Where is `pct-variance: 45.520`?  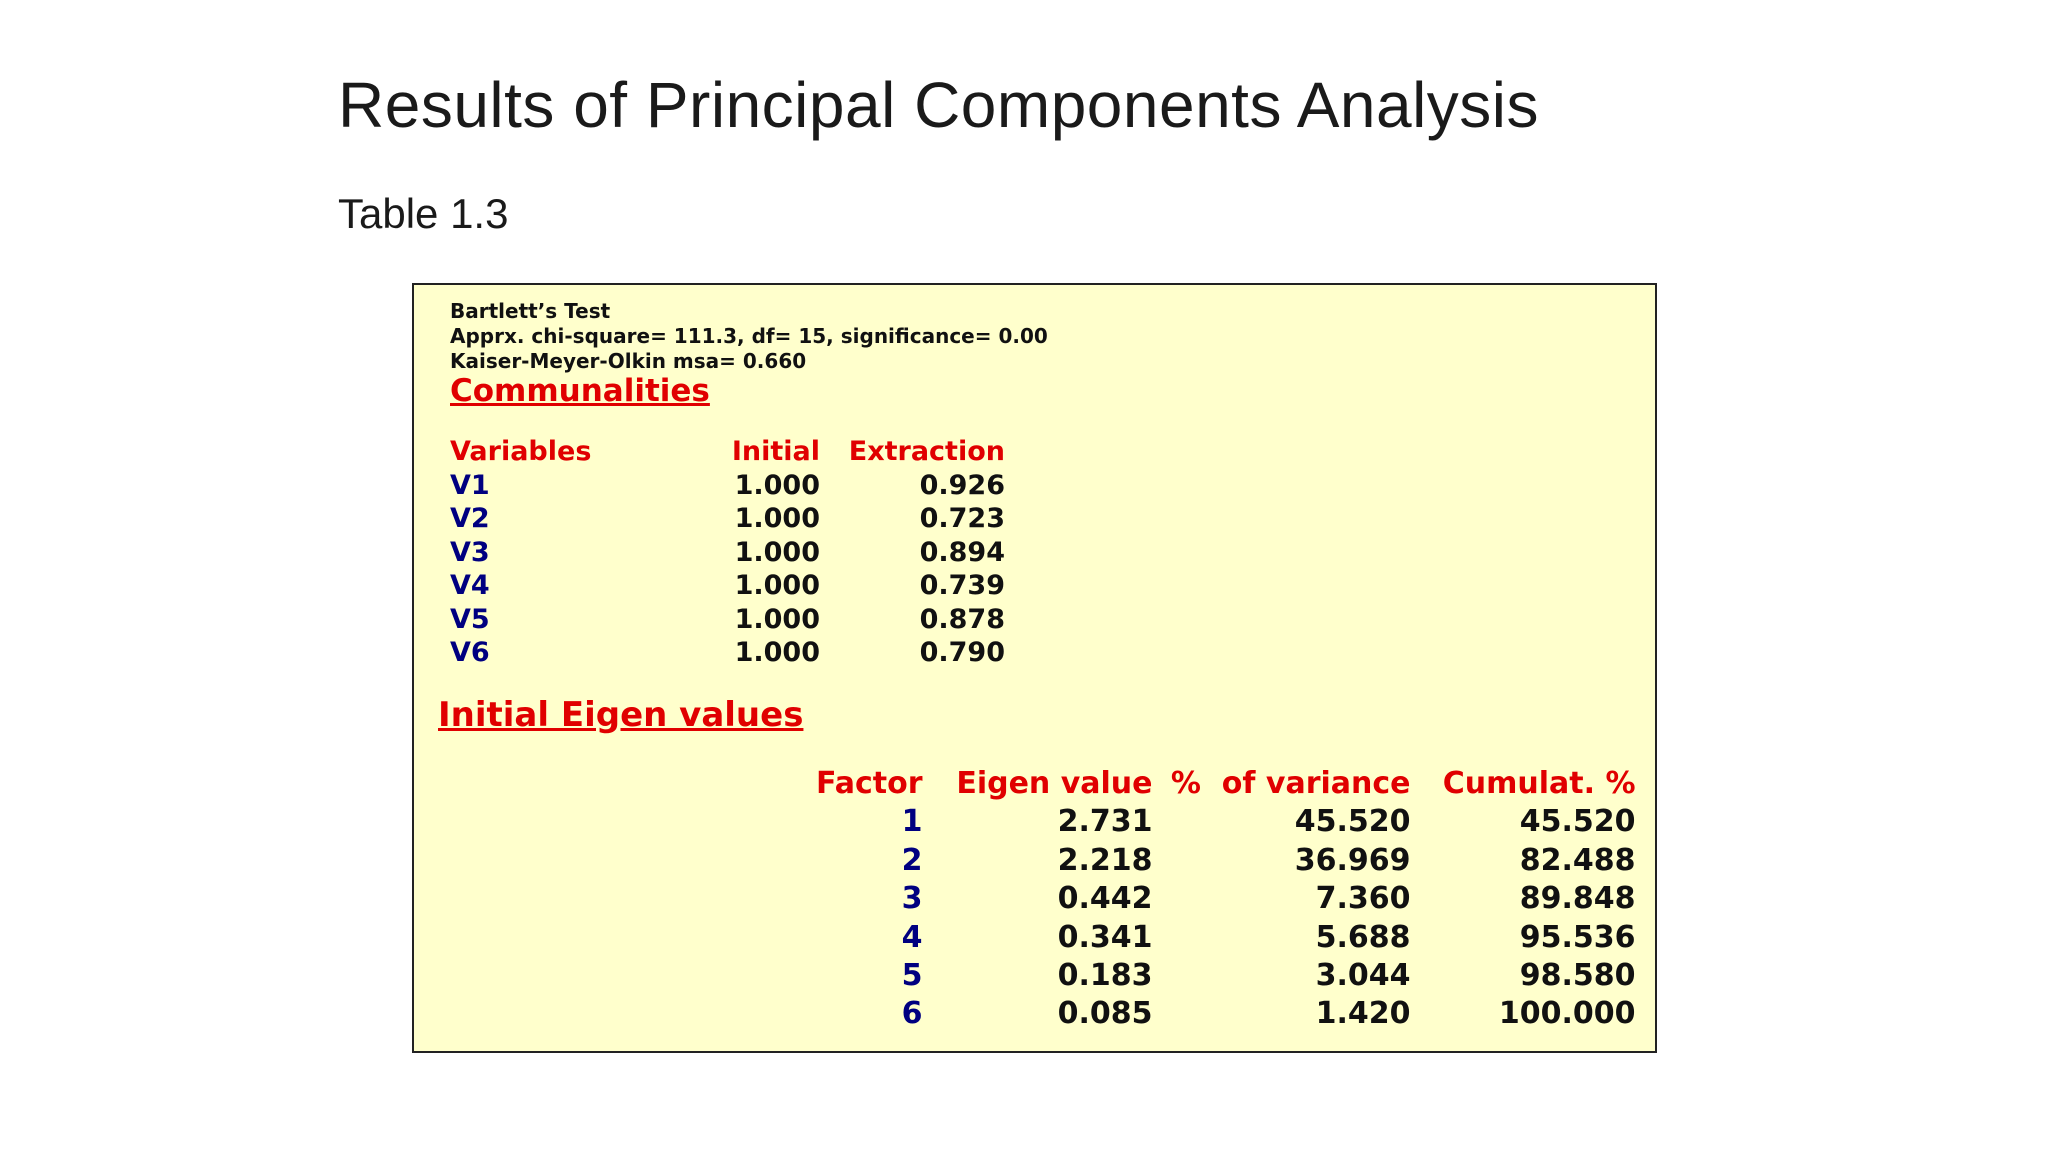
pct-variance: 45.520 is located at coordinates (1352, 822).